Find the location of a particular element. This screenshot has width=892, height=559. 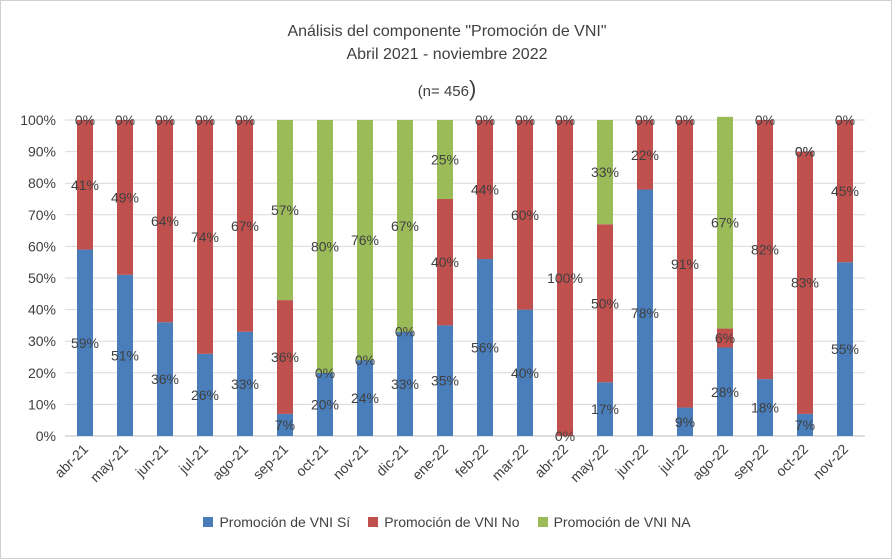

data-label: 56% is located at coordinates (485, 348).